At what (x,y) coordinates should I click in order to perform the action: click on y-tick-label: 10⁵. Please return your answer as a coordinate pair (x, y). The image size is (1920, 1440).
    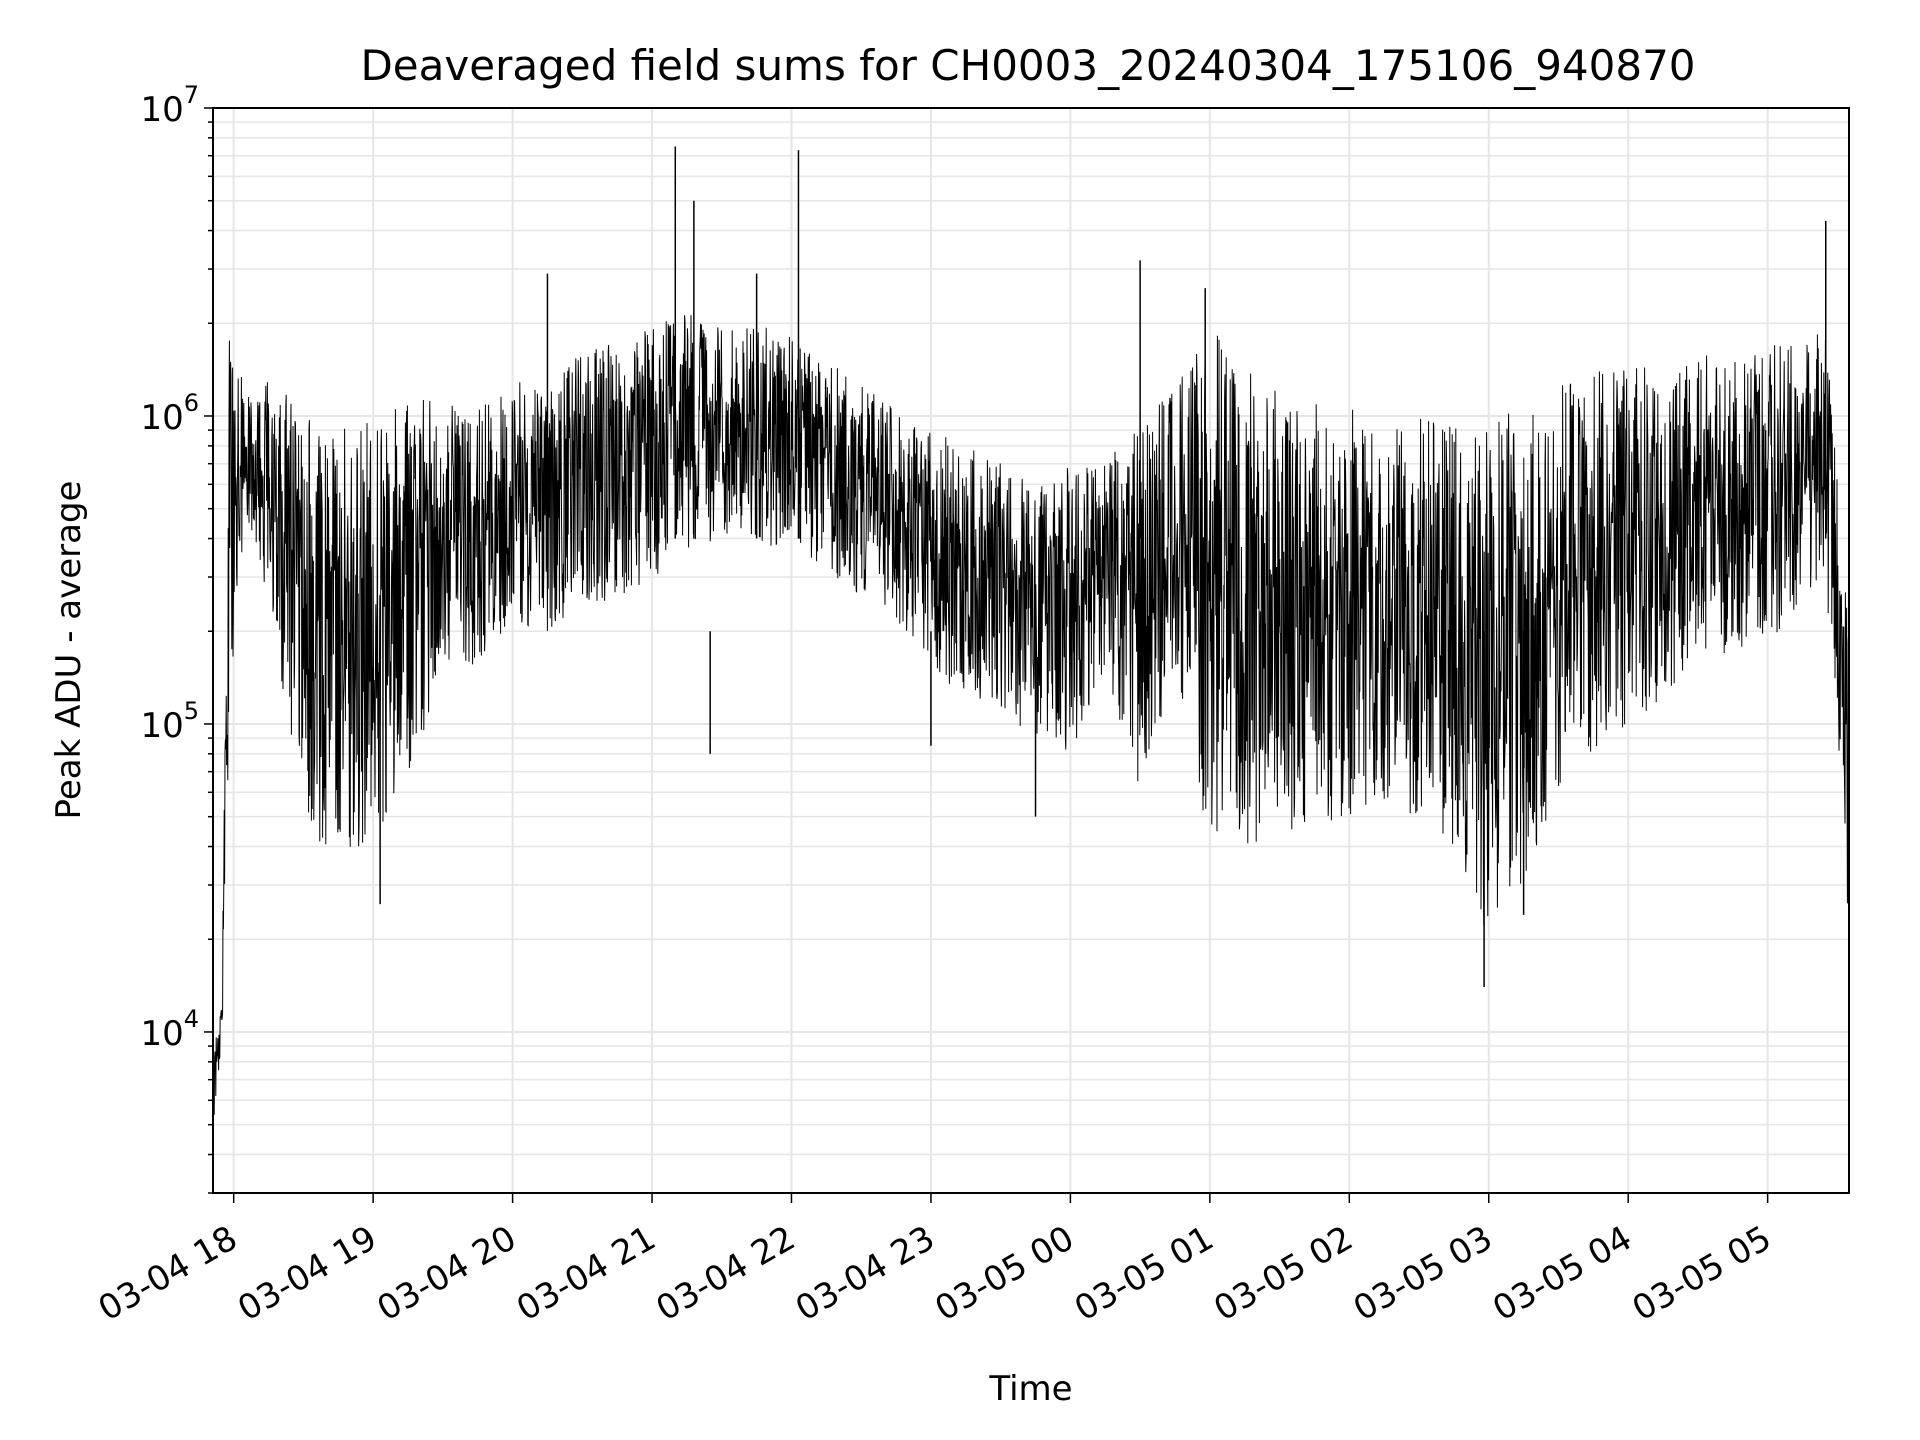
    Looking at the image, I should click on (169, 721).